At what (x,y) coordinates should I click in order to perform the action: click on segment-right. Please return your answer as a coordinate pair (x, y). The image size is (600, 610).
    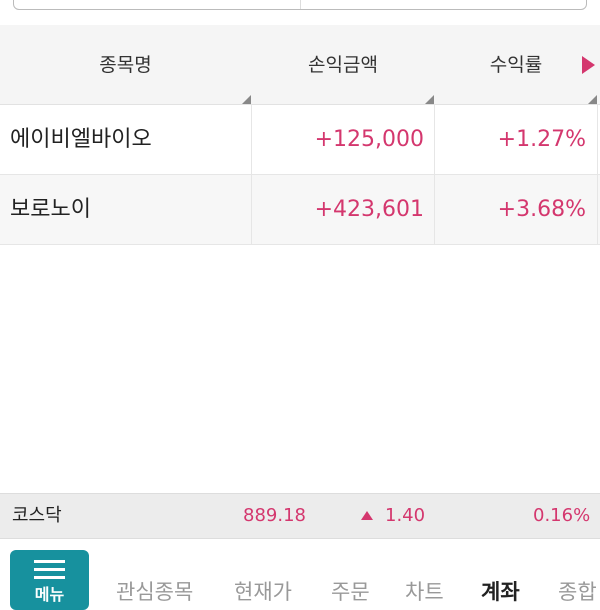
    Looking at the image, I should click on (444, 4).